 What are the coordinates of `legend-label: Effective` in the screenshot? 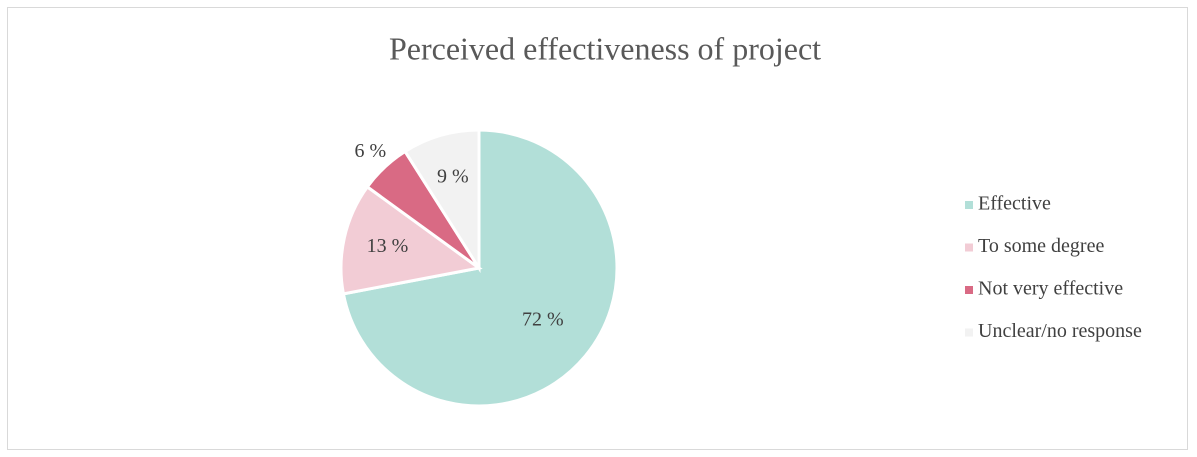 It's located at (1014, 204).